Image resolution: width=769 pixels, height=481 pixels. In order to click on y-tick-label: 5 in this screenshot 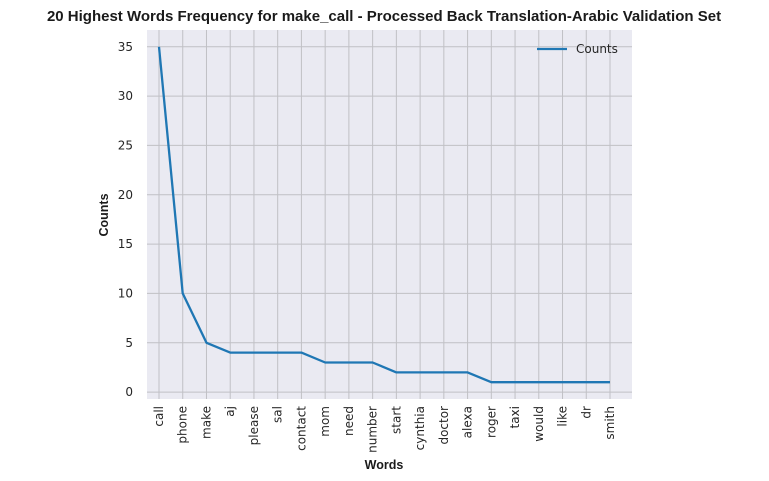, I will do `click(129, 343)`.